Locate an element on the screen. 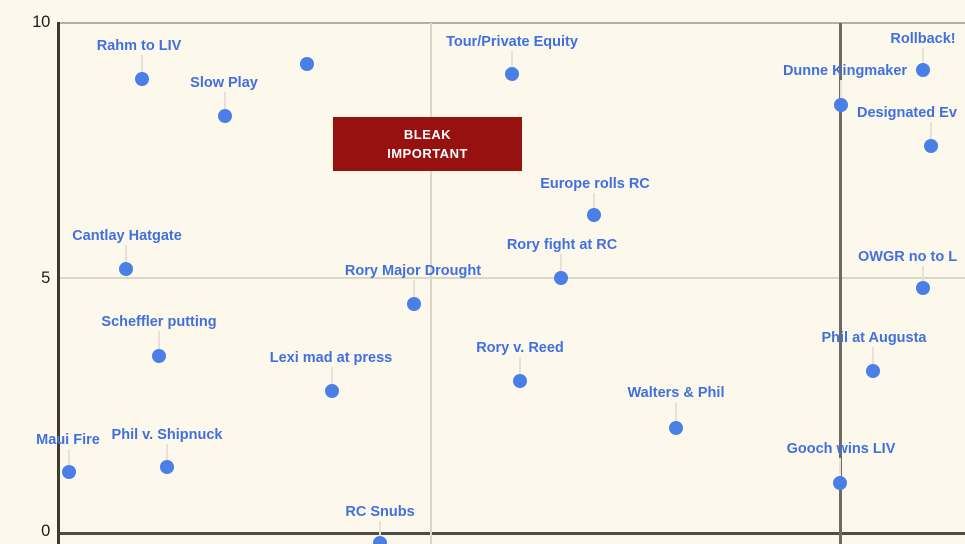 This screenshot has height=544, width=965. gridline-y5 is located at coordinates (511, 278).